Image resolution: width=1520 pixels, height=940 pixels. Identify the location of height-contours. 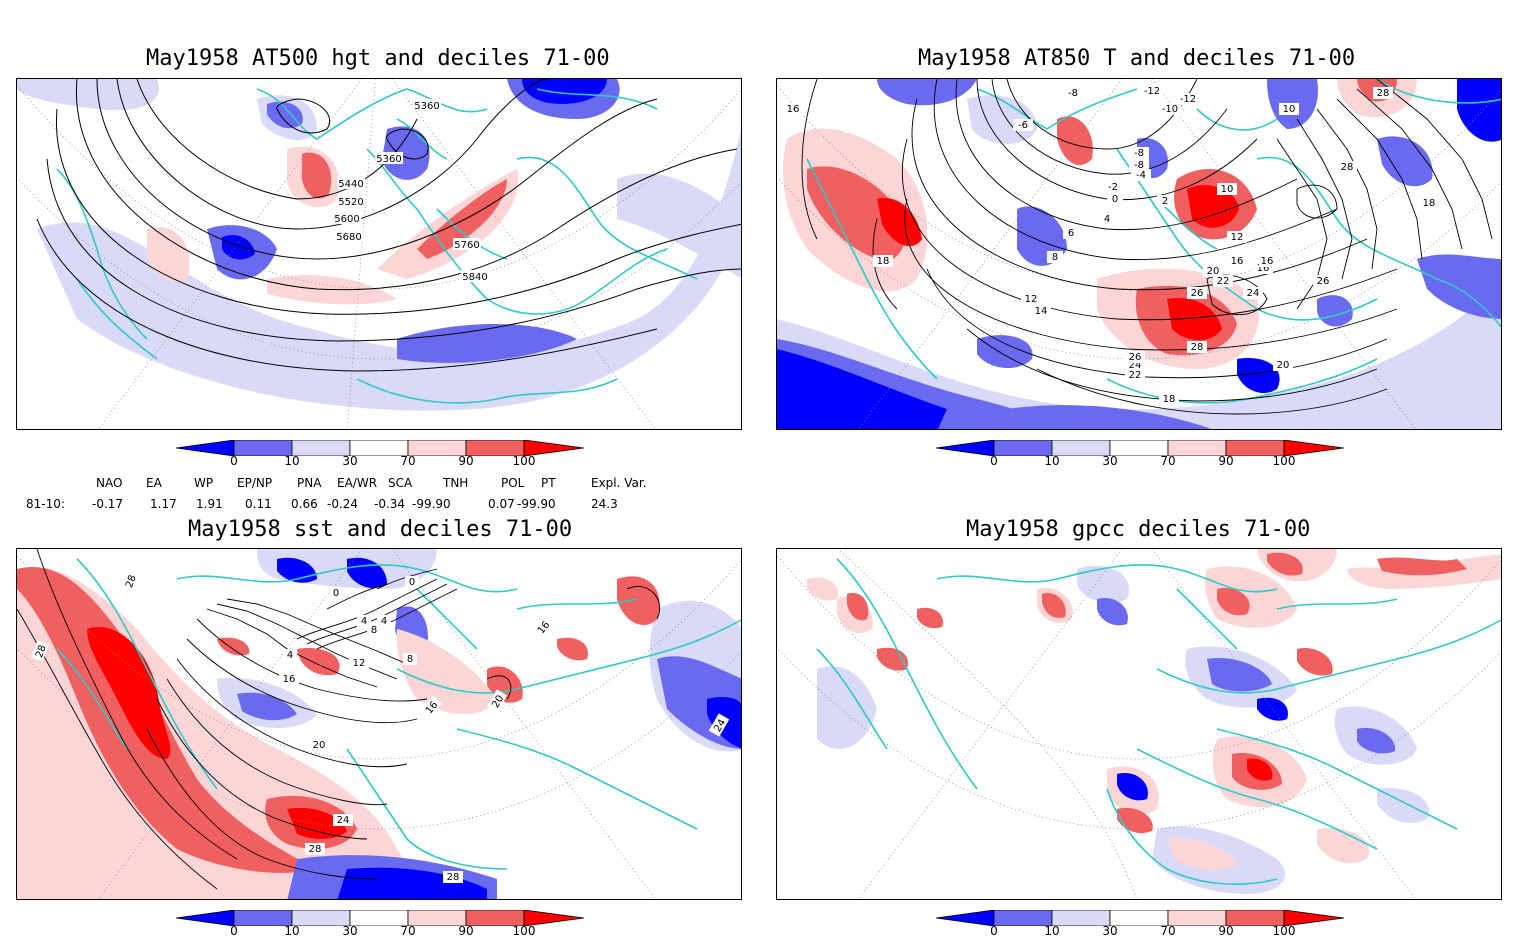
(388, 225).